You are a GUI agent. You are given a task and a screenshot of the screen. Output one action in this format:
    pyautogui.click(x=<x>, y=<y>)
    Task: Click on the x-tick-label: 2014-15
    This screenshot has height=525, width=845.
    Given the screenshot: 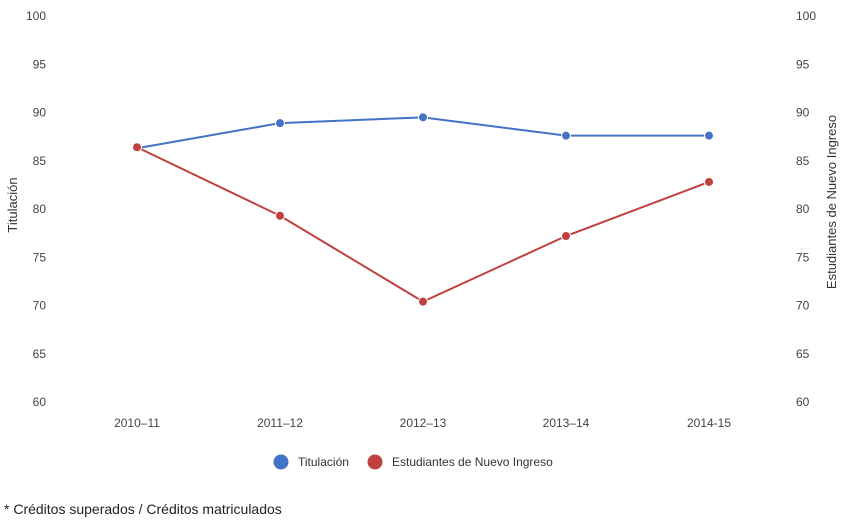 What is the action you would take?
    pyautogui.click(x=709, y=423)
    